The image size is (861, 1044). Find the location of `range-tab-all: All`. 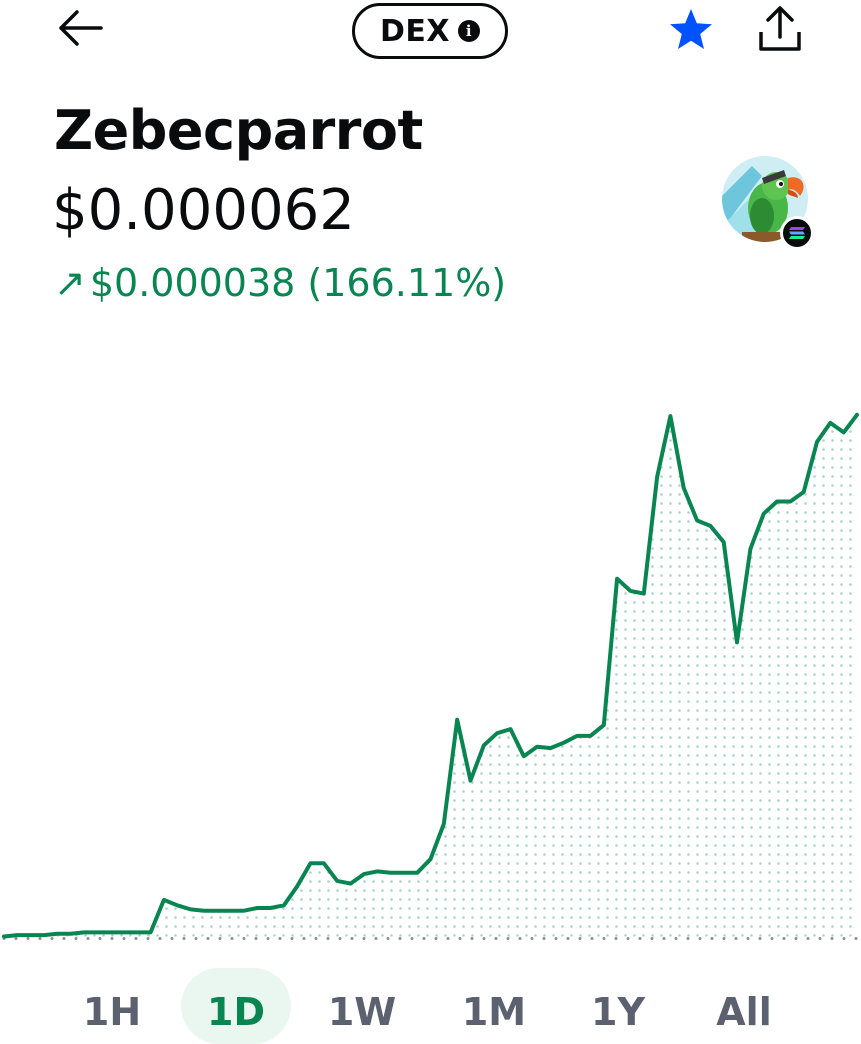

range-tab-all: All is located at coordinates (744, 1012).